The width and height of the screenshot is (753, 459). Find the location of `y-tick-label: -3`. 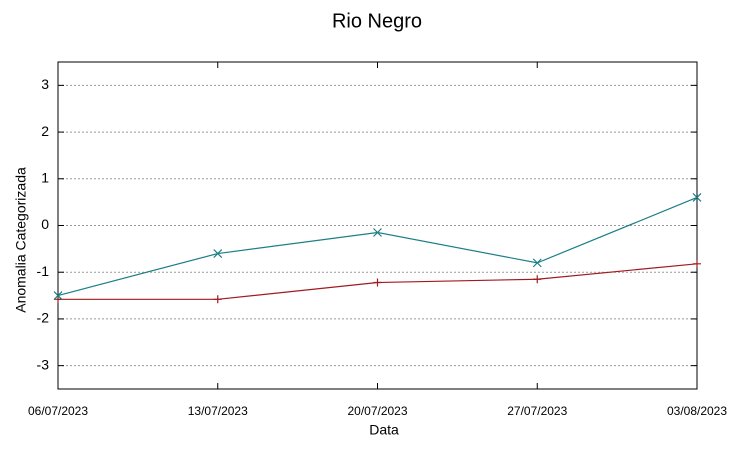

y-tick-label: -3 is located at coordinates (43, 364).